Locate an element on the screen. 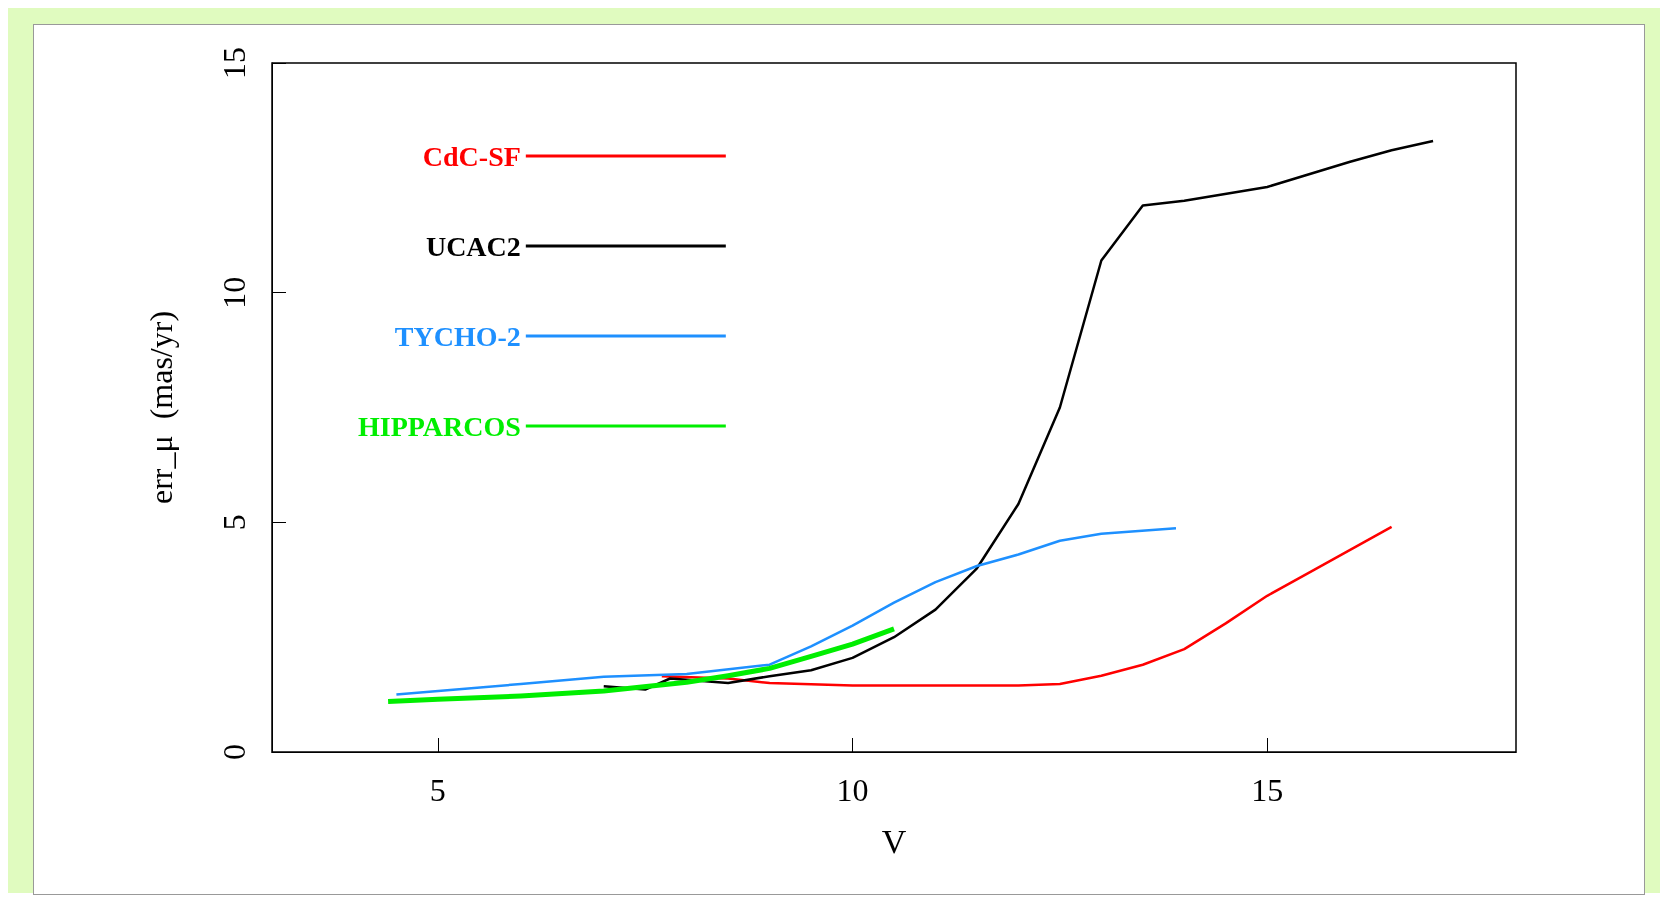 The image size is (1668, 901). text: UCAC2 is located at coordinates (473, 246).